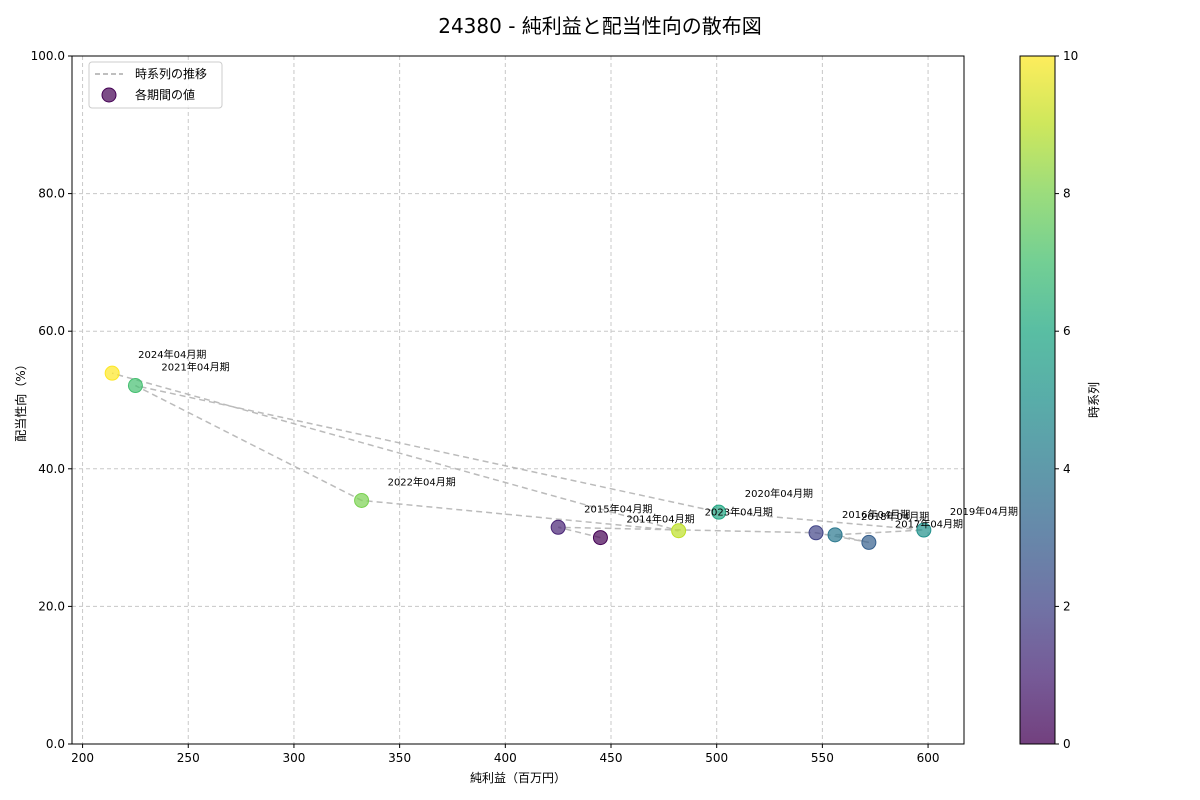 This screenshot has width=1200, height=800. What do you see at coordinates (618, 508) in the screenshot?
I see `point-annotation: 2015年04月期` at bounding box center [618, 508].